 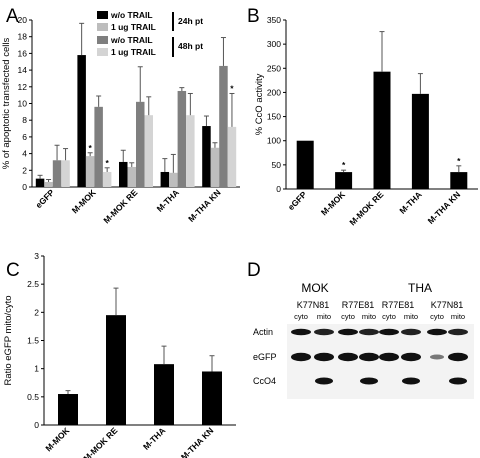 What do you see at coordinates (263, 332) in the screenshot?
I see `blot-row-label: Actin` at bounding box center [263, 332].